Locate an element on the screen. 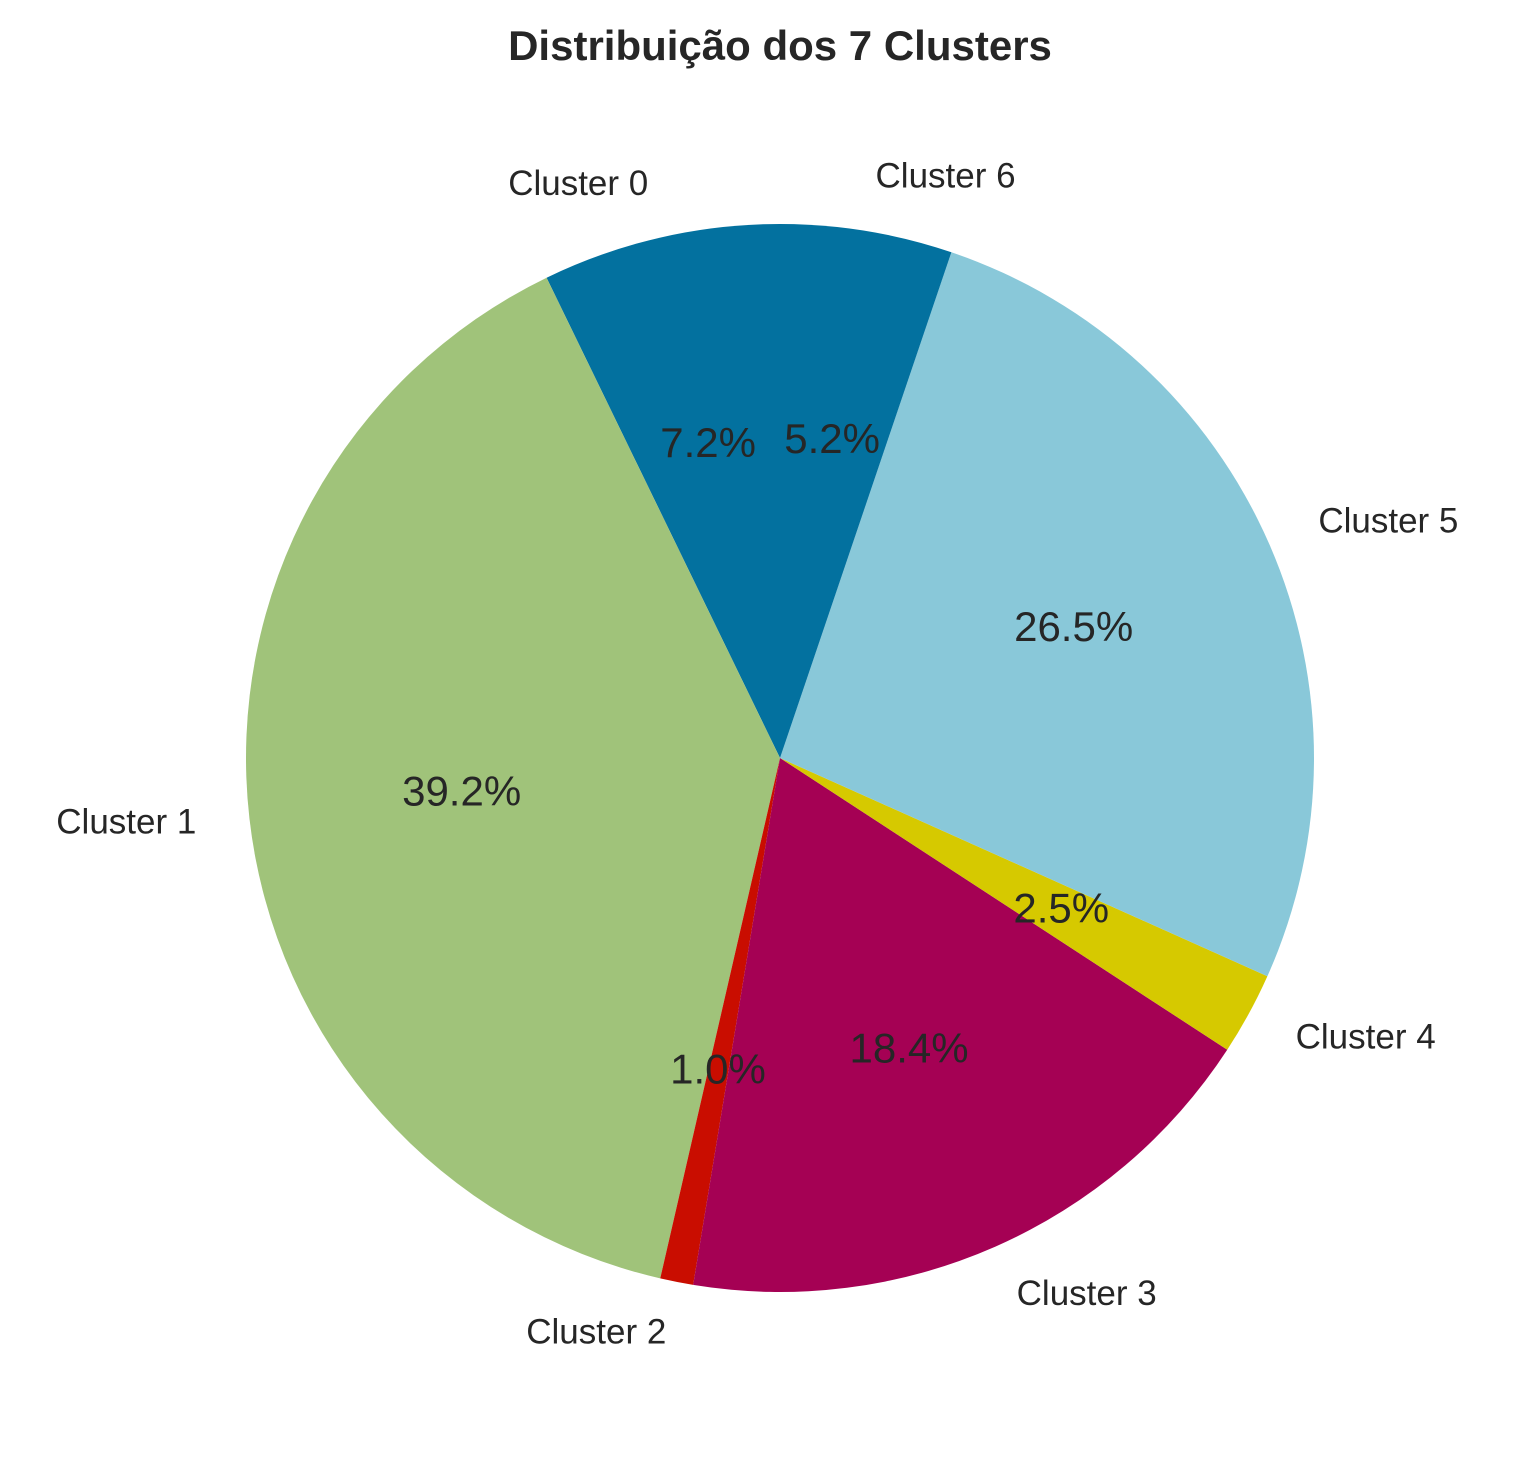 Image resolution: width=1515 pixels, height=1457 pixels. percent-label-4: 2.5% is located at coordinates (1061, 908).